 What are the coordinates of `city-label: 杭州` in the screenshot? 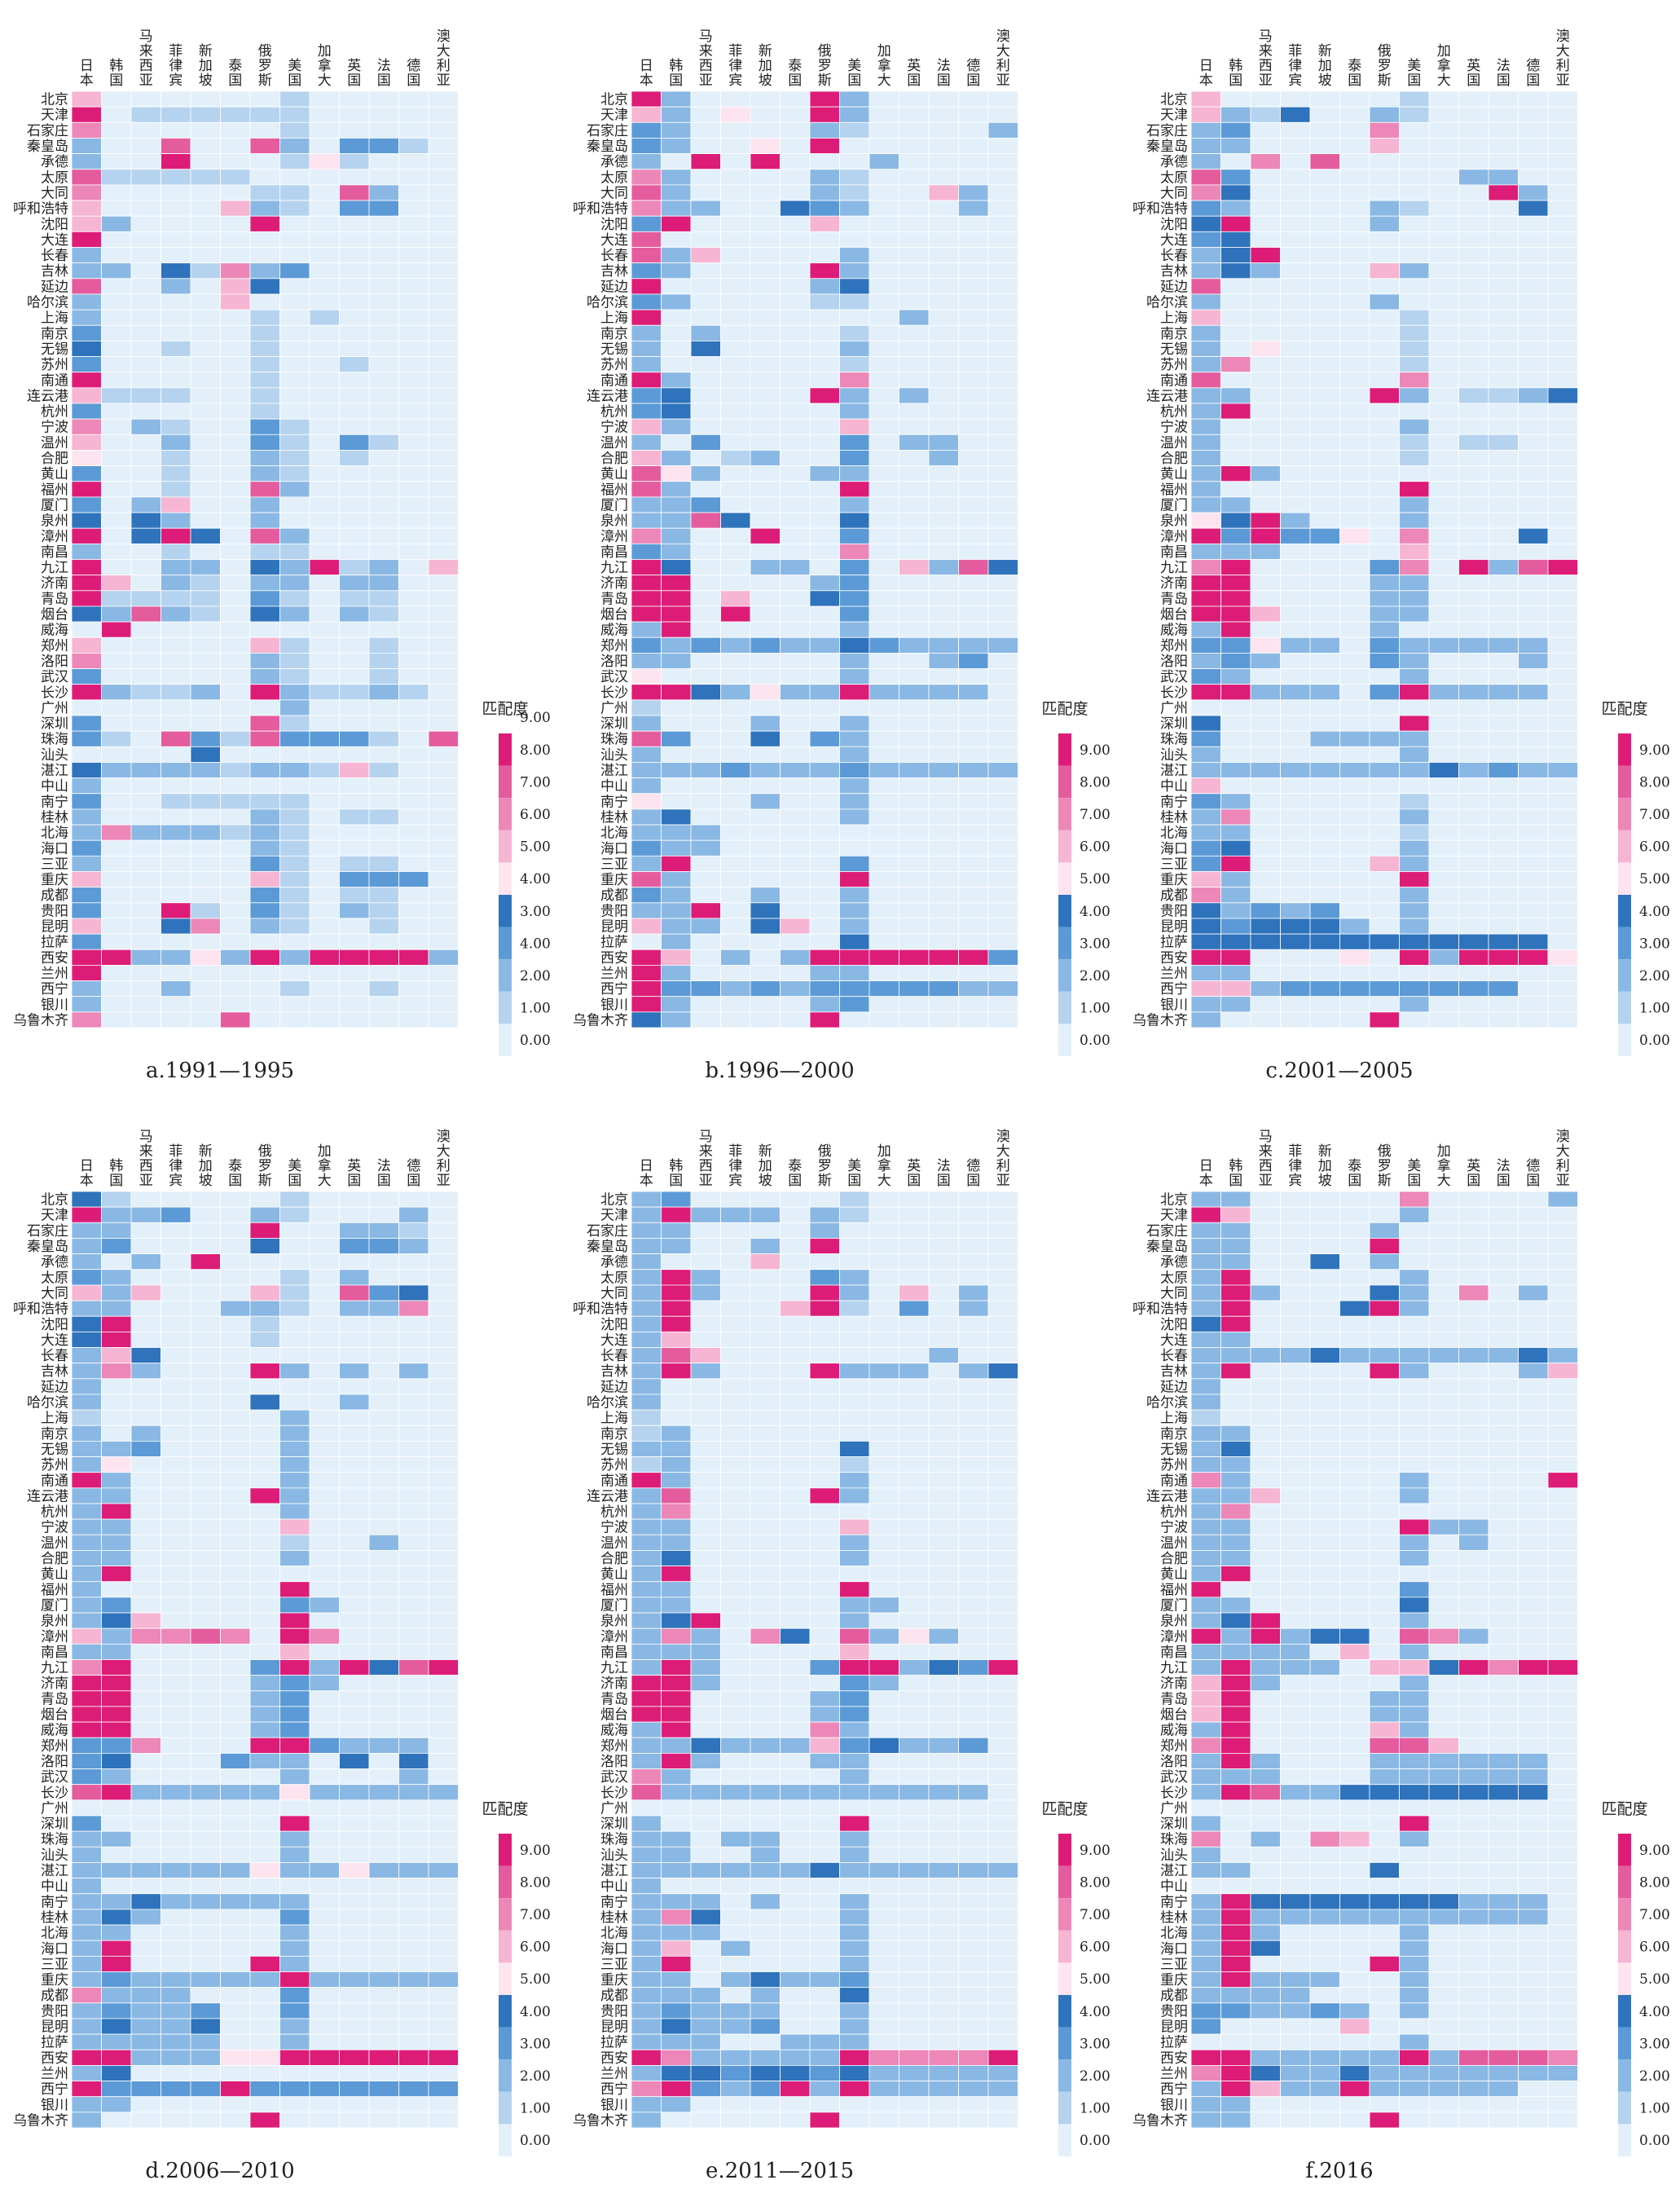 It's located at (1174, 412).